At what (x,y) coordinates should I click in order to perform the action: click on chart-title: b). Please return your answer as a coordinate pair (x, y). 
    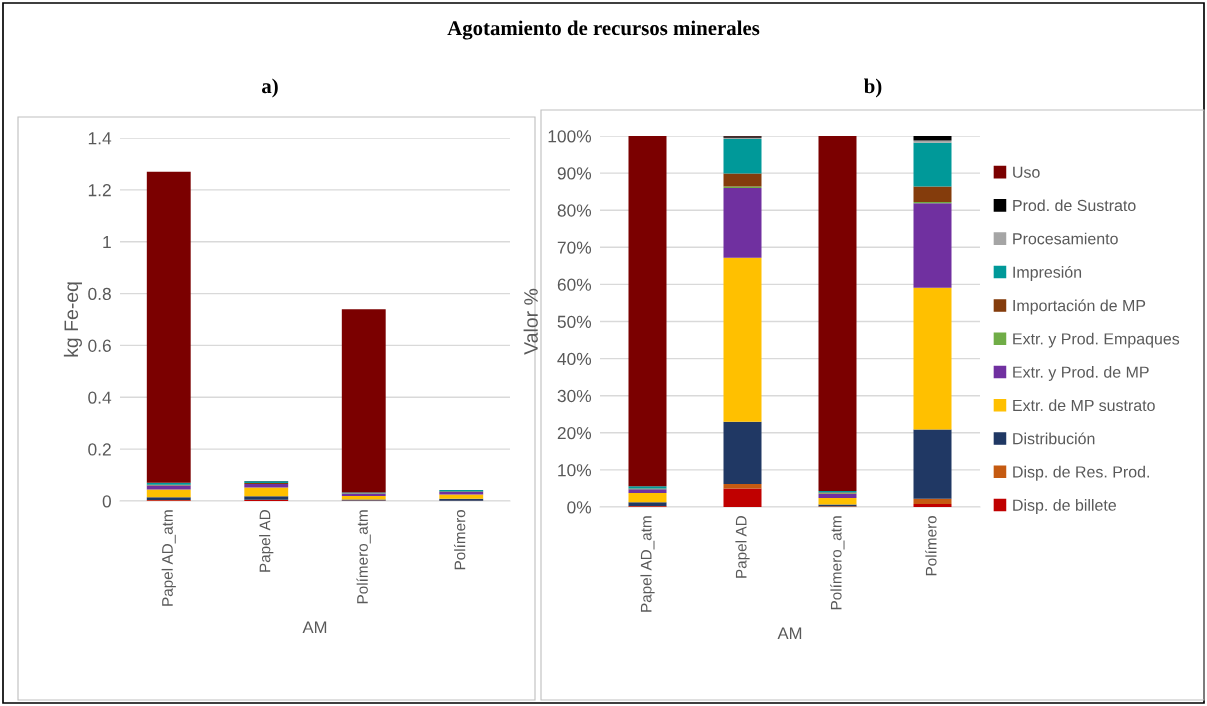
    Looking at the image, I should click on (873, 88).